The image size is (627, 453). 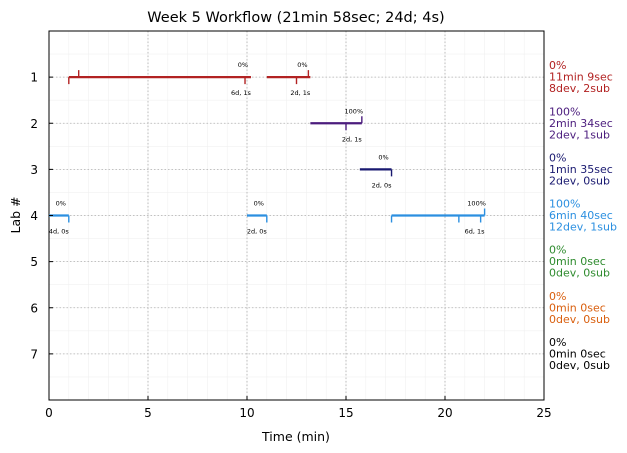 What do you see at coordinates (581, 169) in the screenshot?
I see `lab-summary-line: 1min 35sec` at bounding box center [581, 169].